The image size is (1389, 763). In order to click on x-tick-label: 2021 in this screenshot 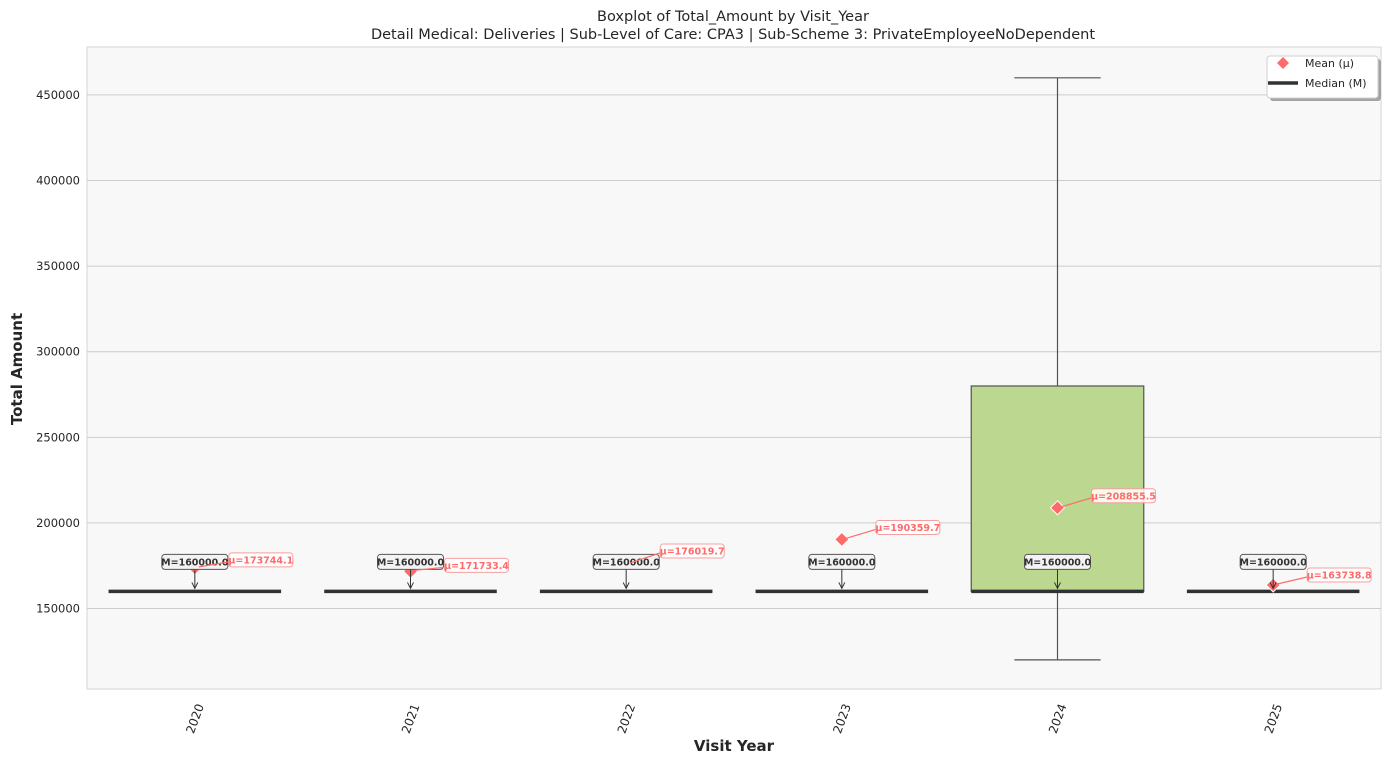, I will do `click(411, 718)`.